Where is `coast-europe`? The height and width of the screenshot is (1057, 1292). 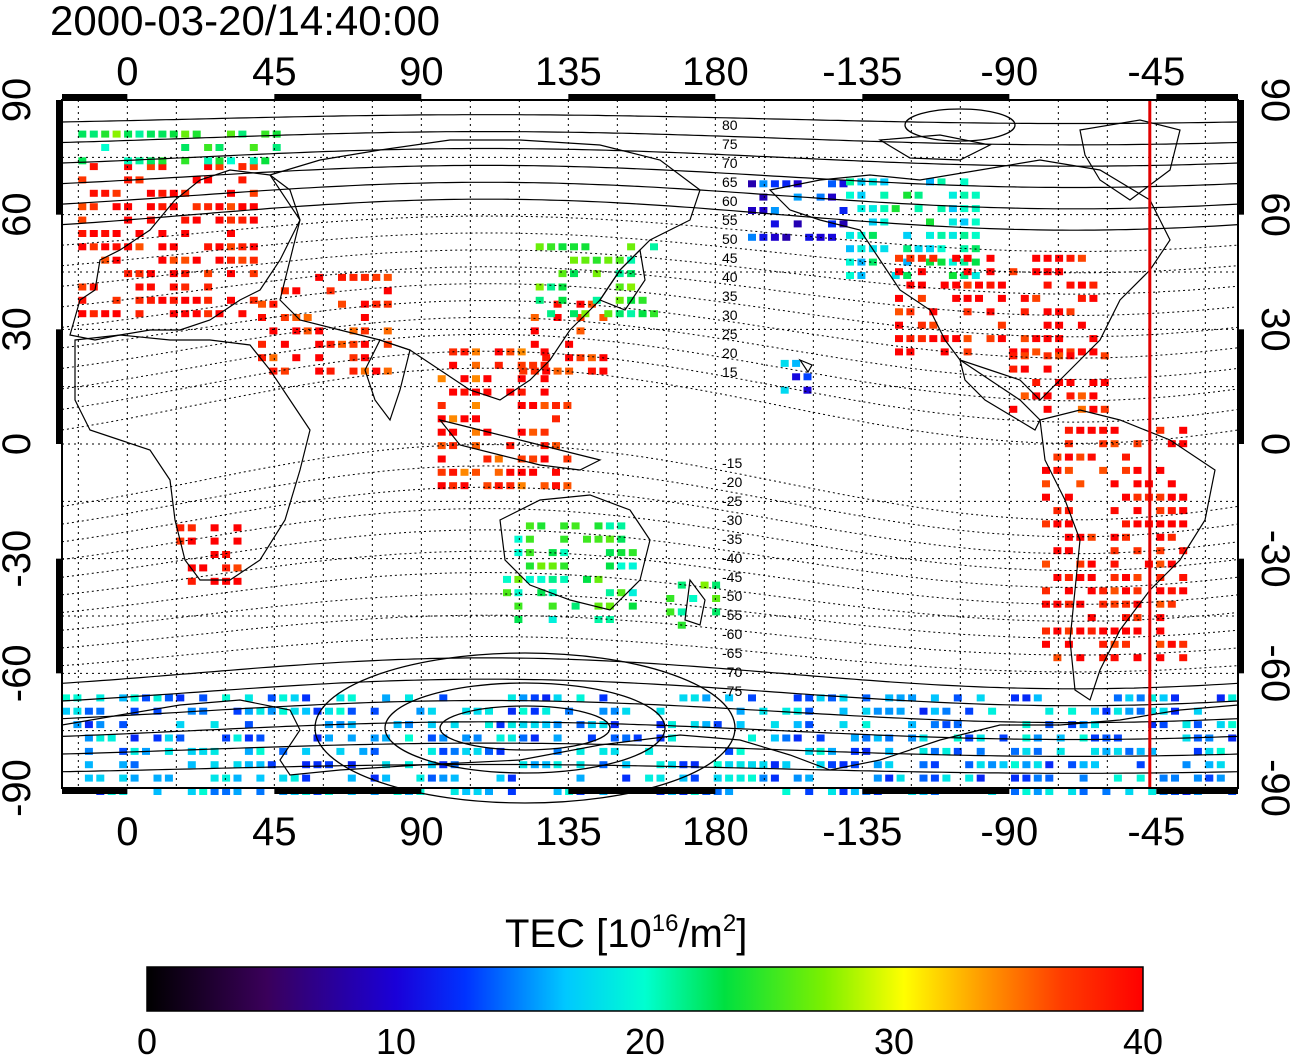
coast-europe is located at coordinates (185, 255).